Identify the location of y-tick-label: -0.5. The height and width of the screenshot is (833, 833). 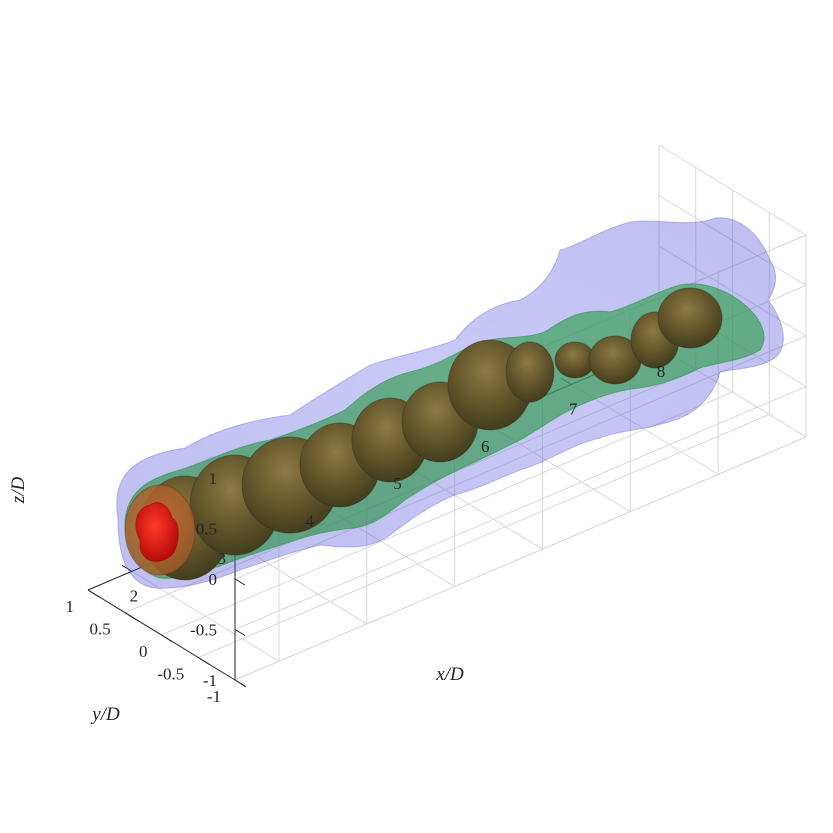
(170, 674).